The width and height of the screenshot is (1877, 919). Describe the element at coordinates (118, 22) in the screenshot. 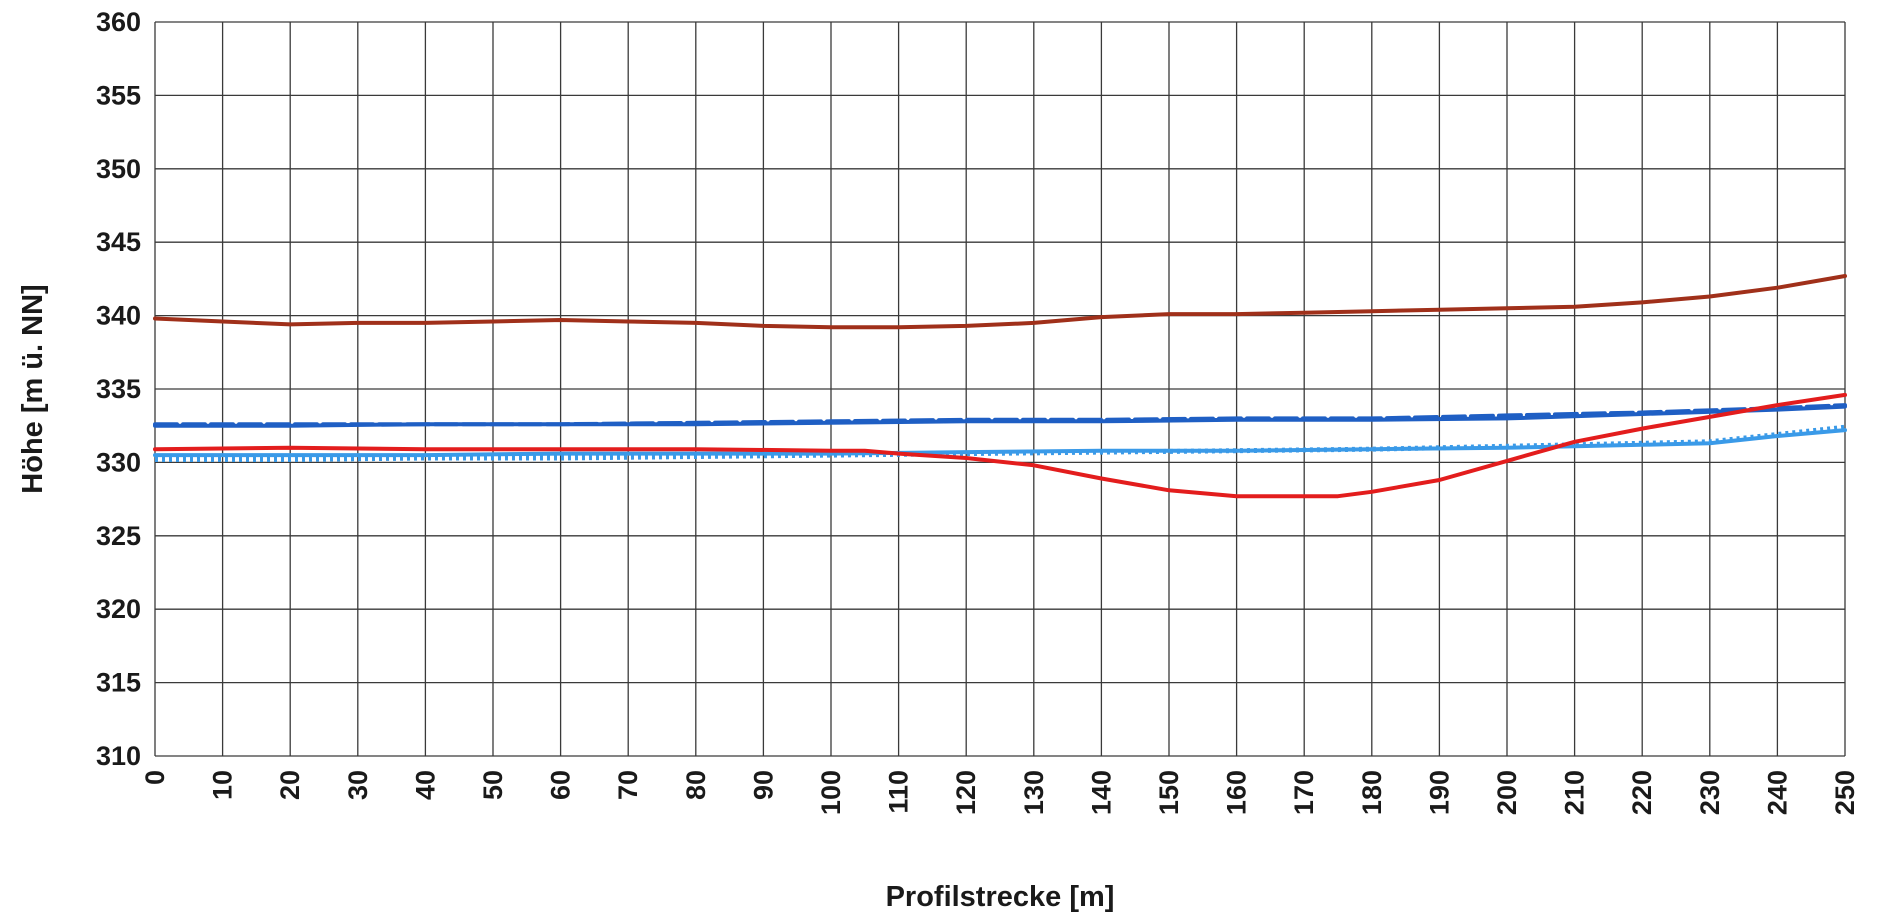

I see `y-tick-label: 360` at that location.